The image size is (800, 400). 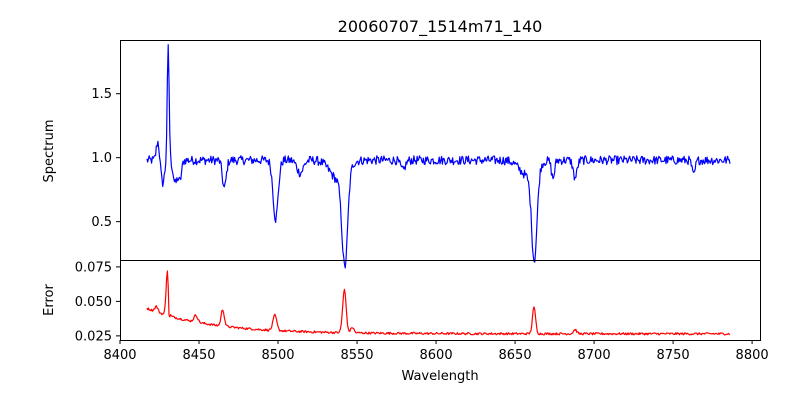 I want to click on x-axis-label: Wavelength, so click(x=439, y=376).